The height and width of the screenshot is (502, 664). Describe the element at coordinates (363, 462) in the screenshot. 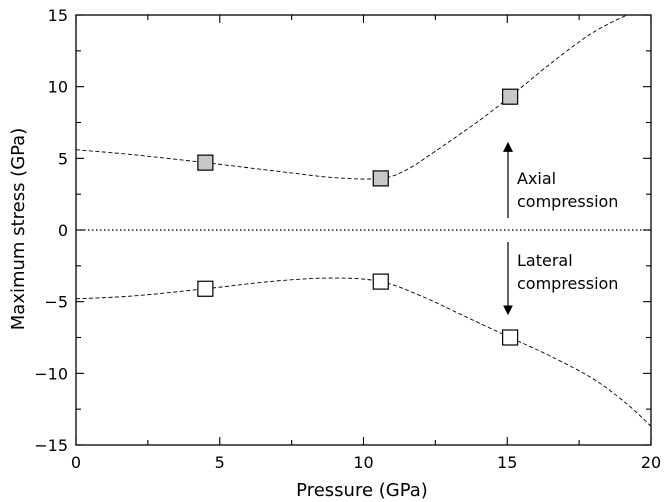

I see `x-tick-label: 10` at that location.